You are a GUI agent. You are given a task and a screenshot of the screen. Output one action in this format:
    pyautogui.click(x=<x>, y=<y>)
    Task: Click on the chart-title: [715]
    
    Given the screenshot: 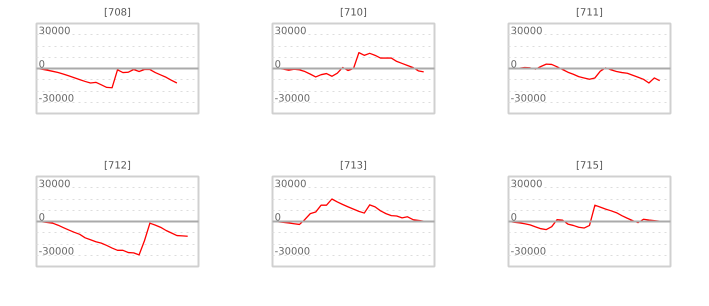 What is the action you would take?
    pyautogui.click(x=590, y=166)
    